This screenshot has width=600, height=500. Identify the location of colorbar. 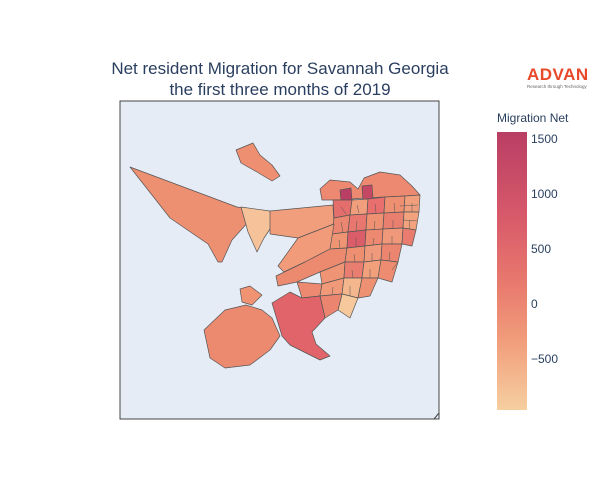
(512, 271).